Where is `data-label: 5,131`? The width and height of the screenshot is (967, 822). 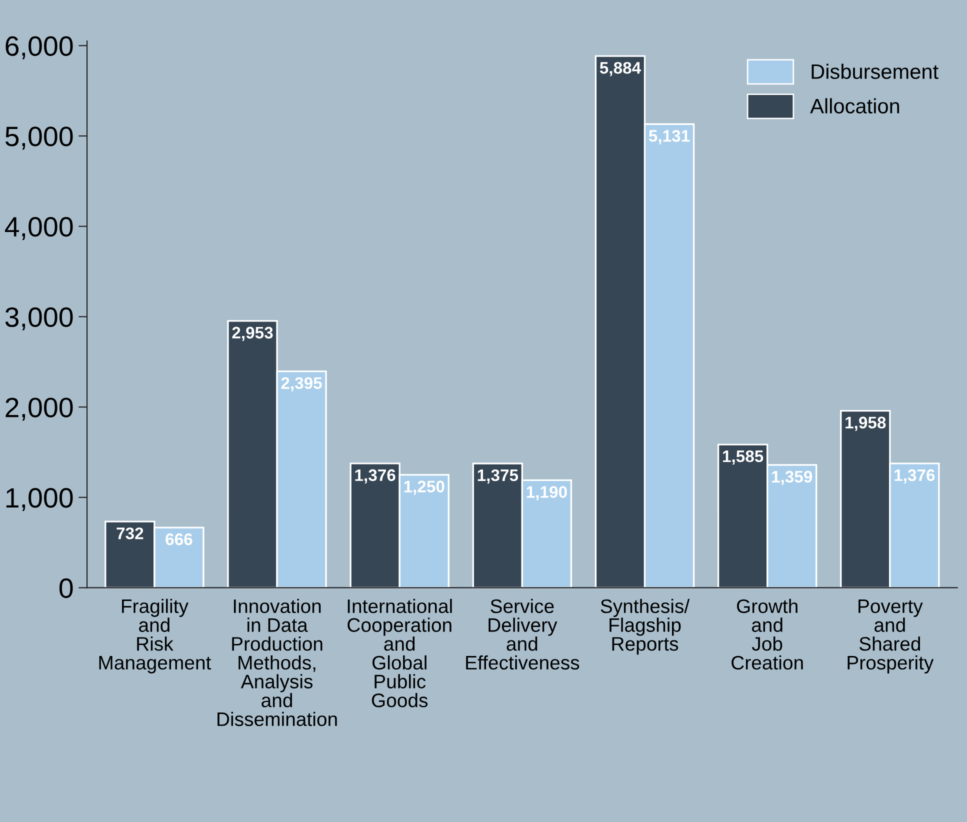
data-label: 5,131 is located at coordinates (669, 137).